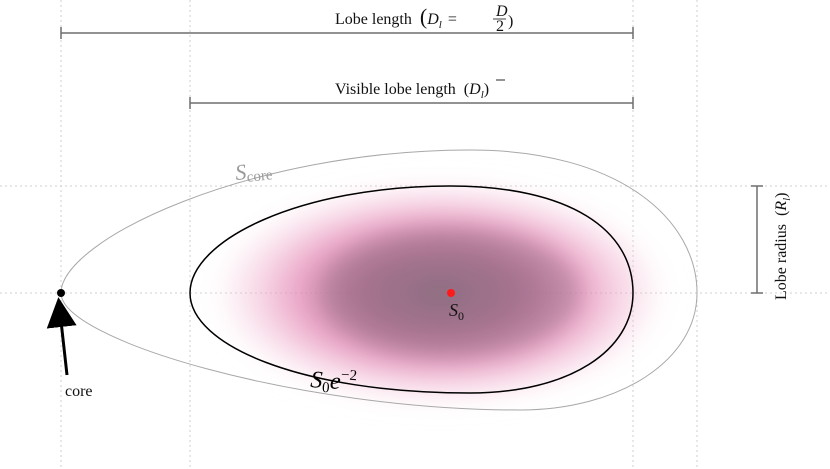  What do you see at coordinates (757, 239) in the screenshot?
I see `lobe-radius-dimension` at bounding box center [757, 239].